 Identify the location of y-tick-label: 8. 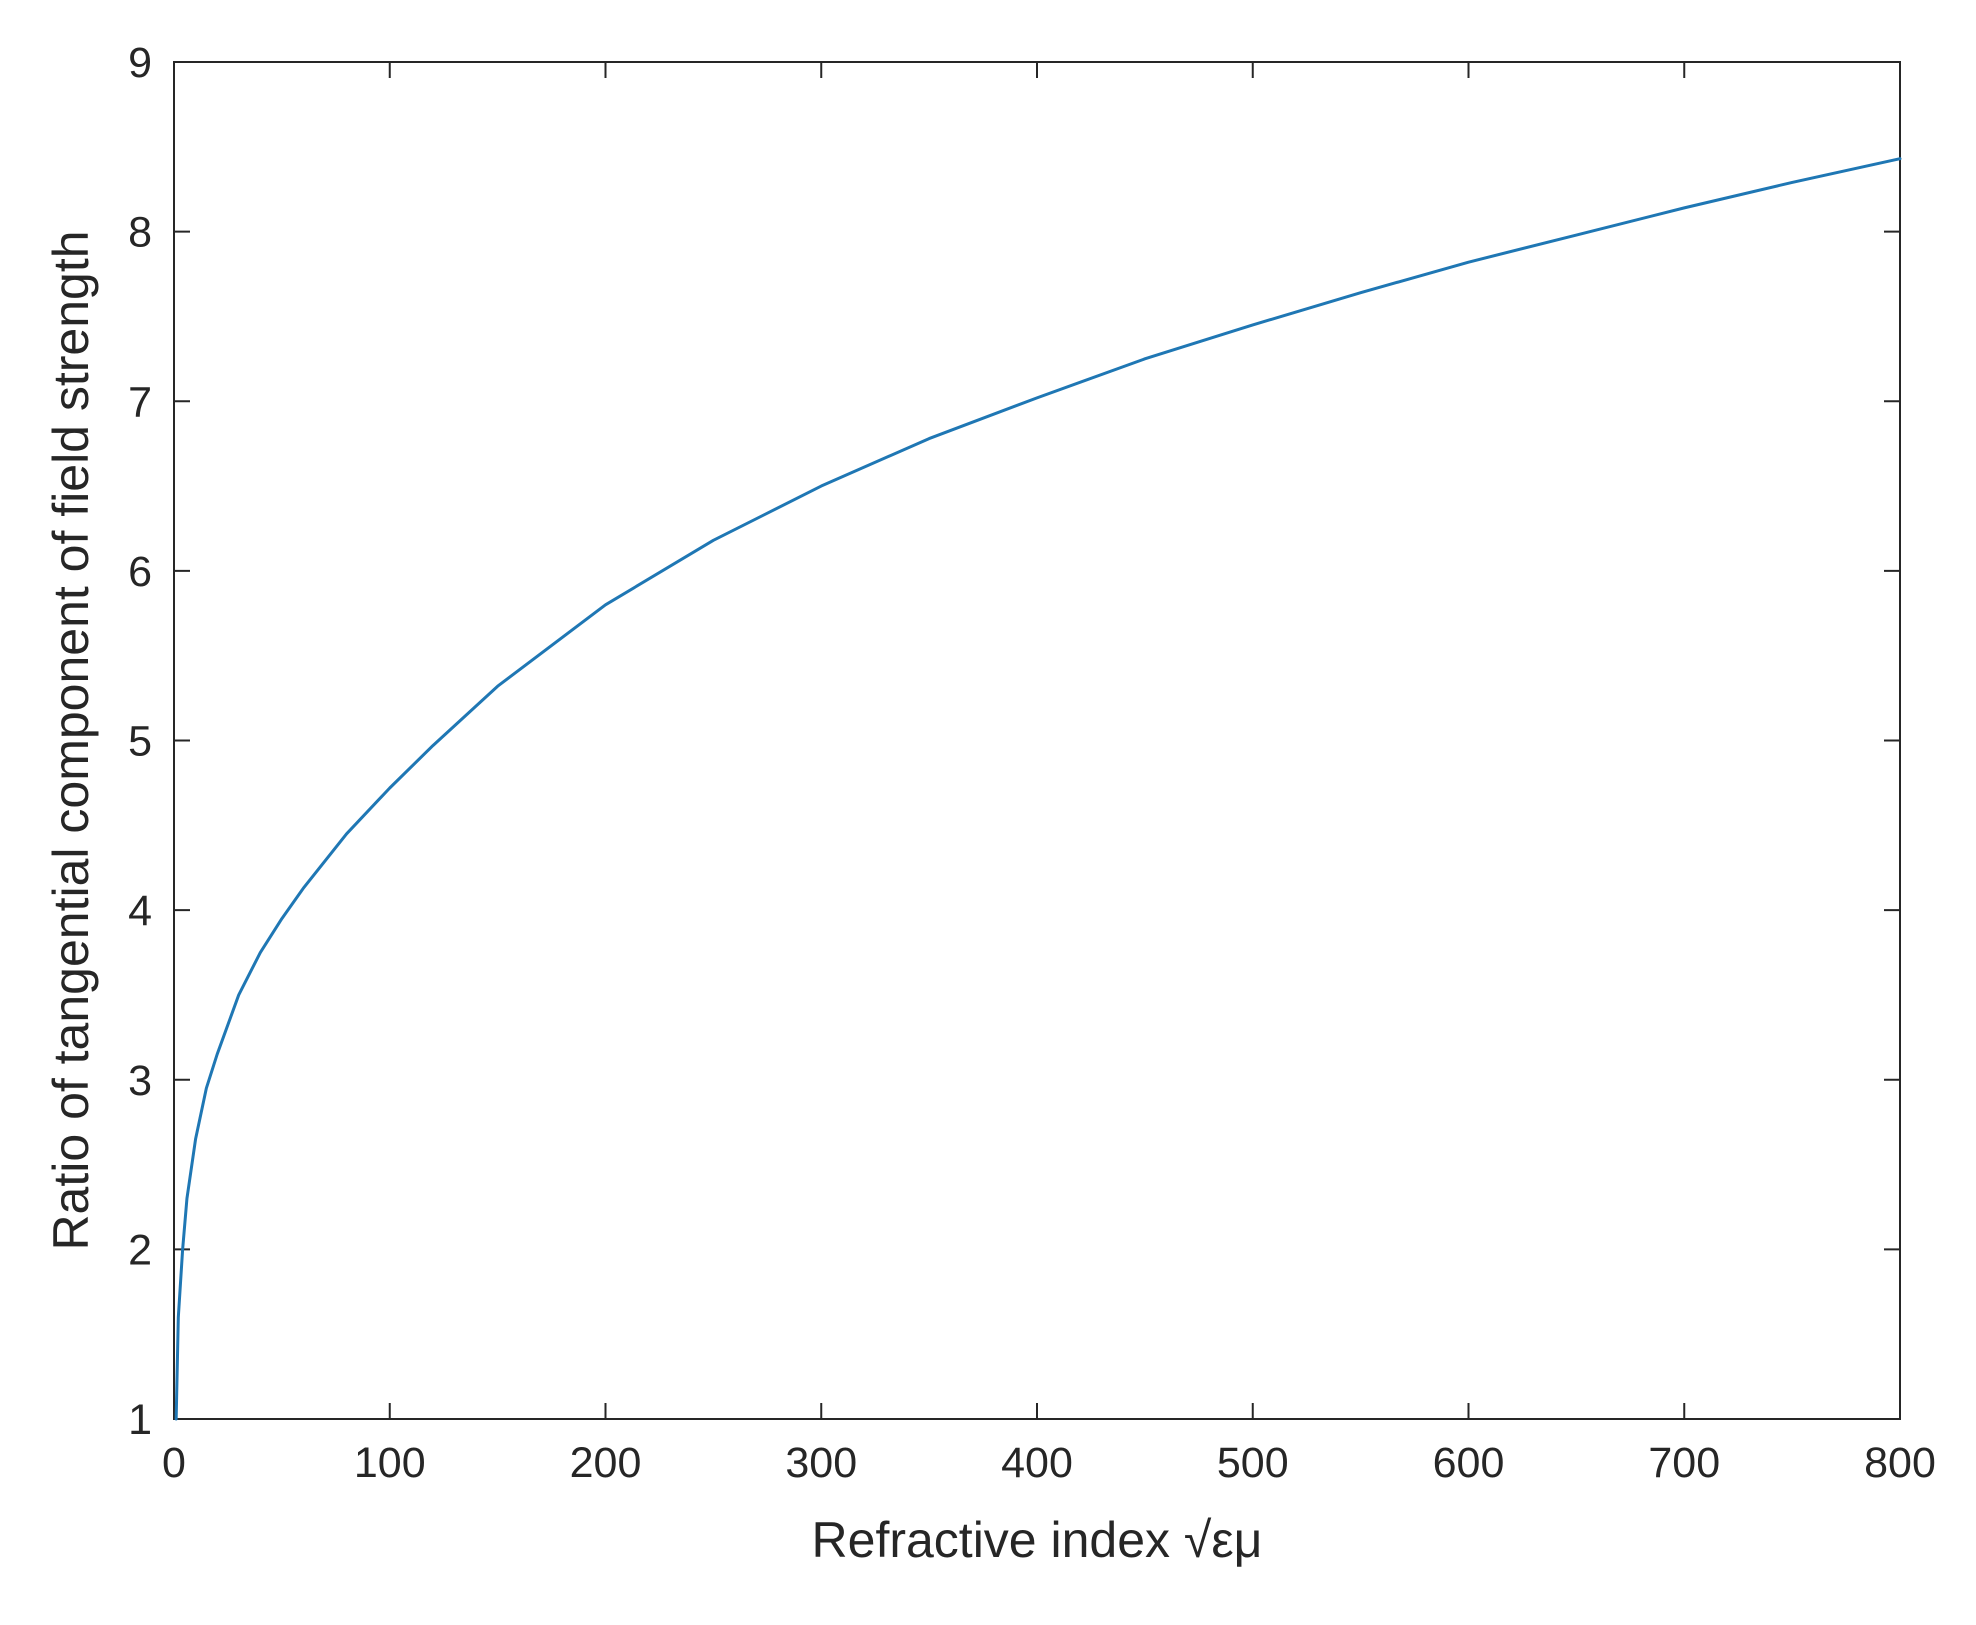
(140, 233).